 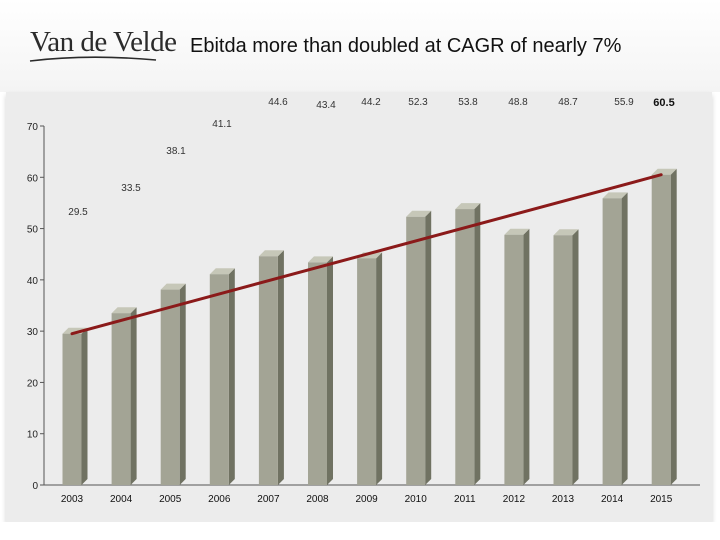 I want to click on x-tick-label: 2006, so click(x=219, y=499).